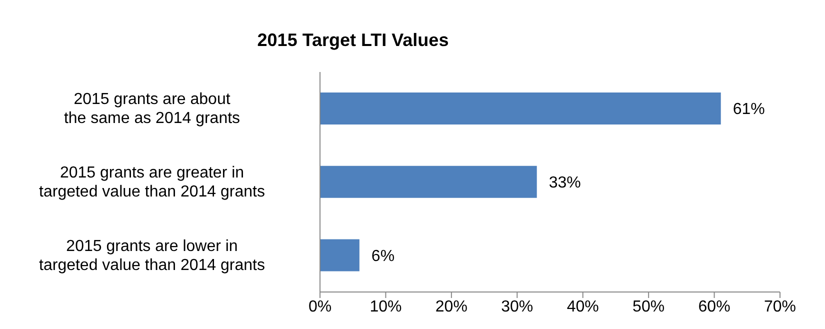 The width and height of the screenshot is (825, 329). I want to click on x-tick-label: 40%, so click(582, 307).